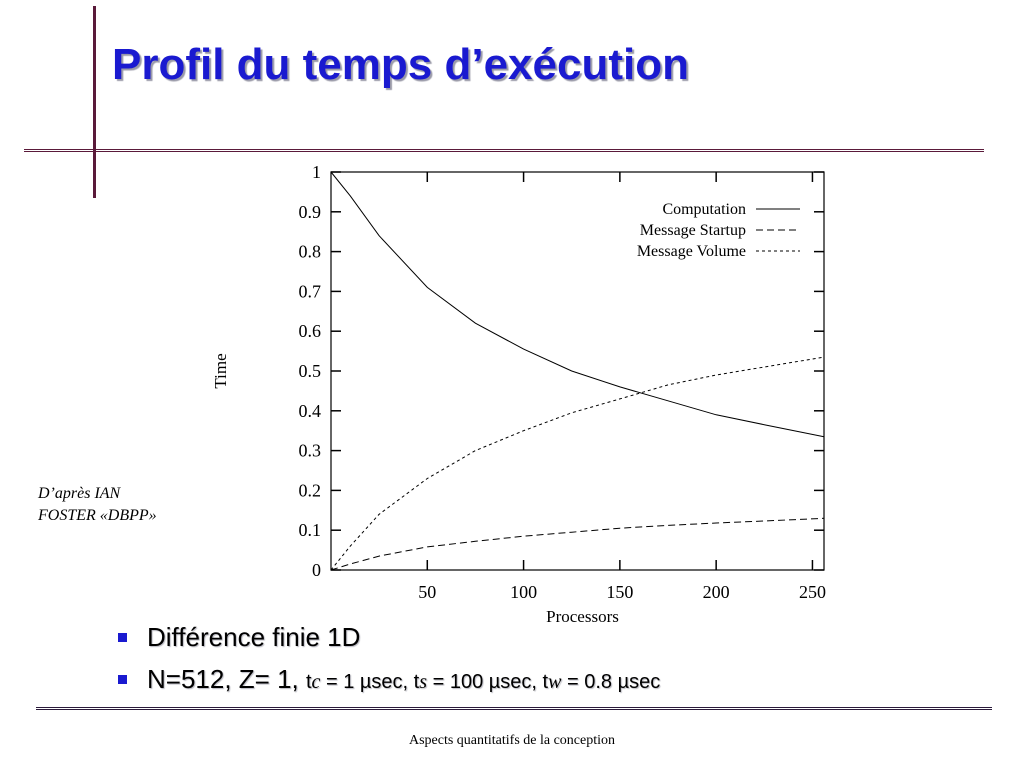 Image resolution: width=1024 pixels, height=768 pixels. Describe the element at coordinates (514, 708) in the screenshot. I see `footer-rule` at that location.